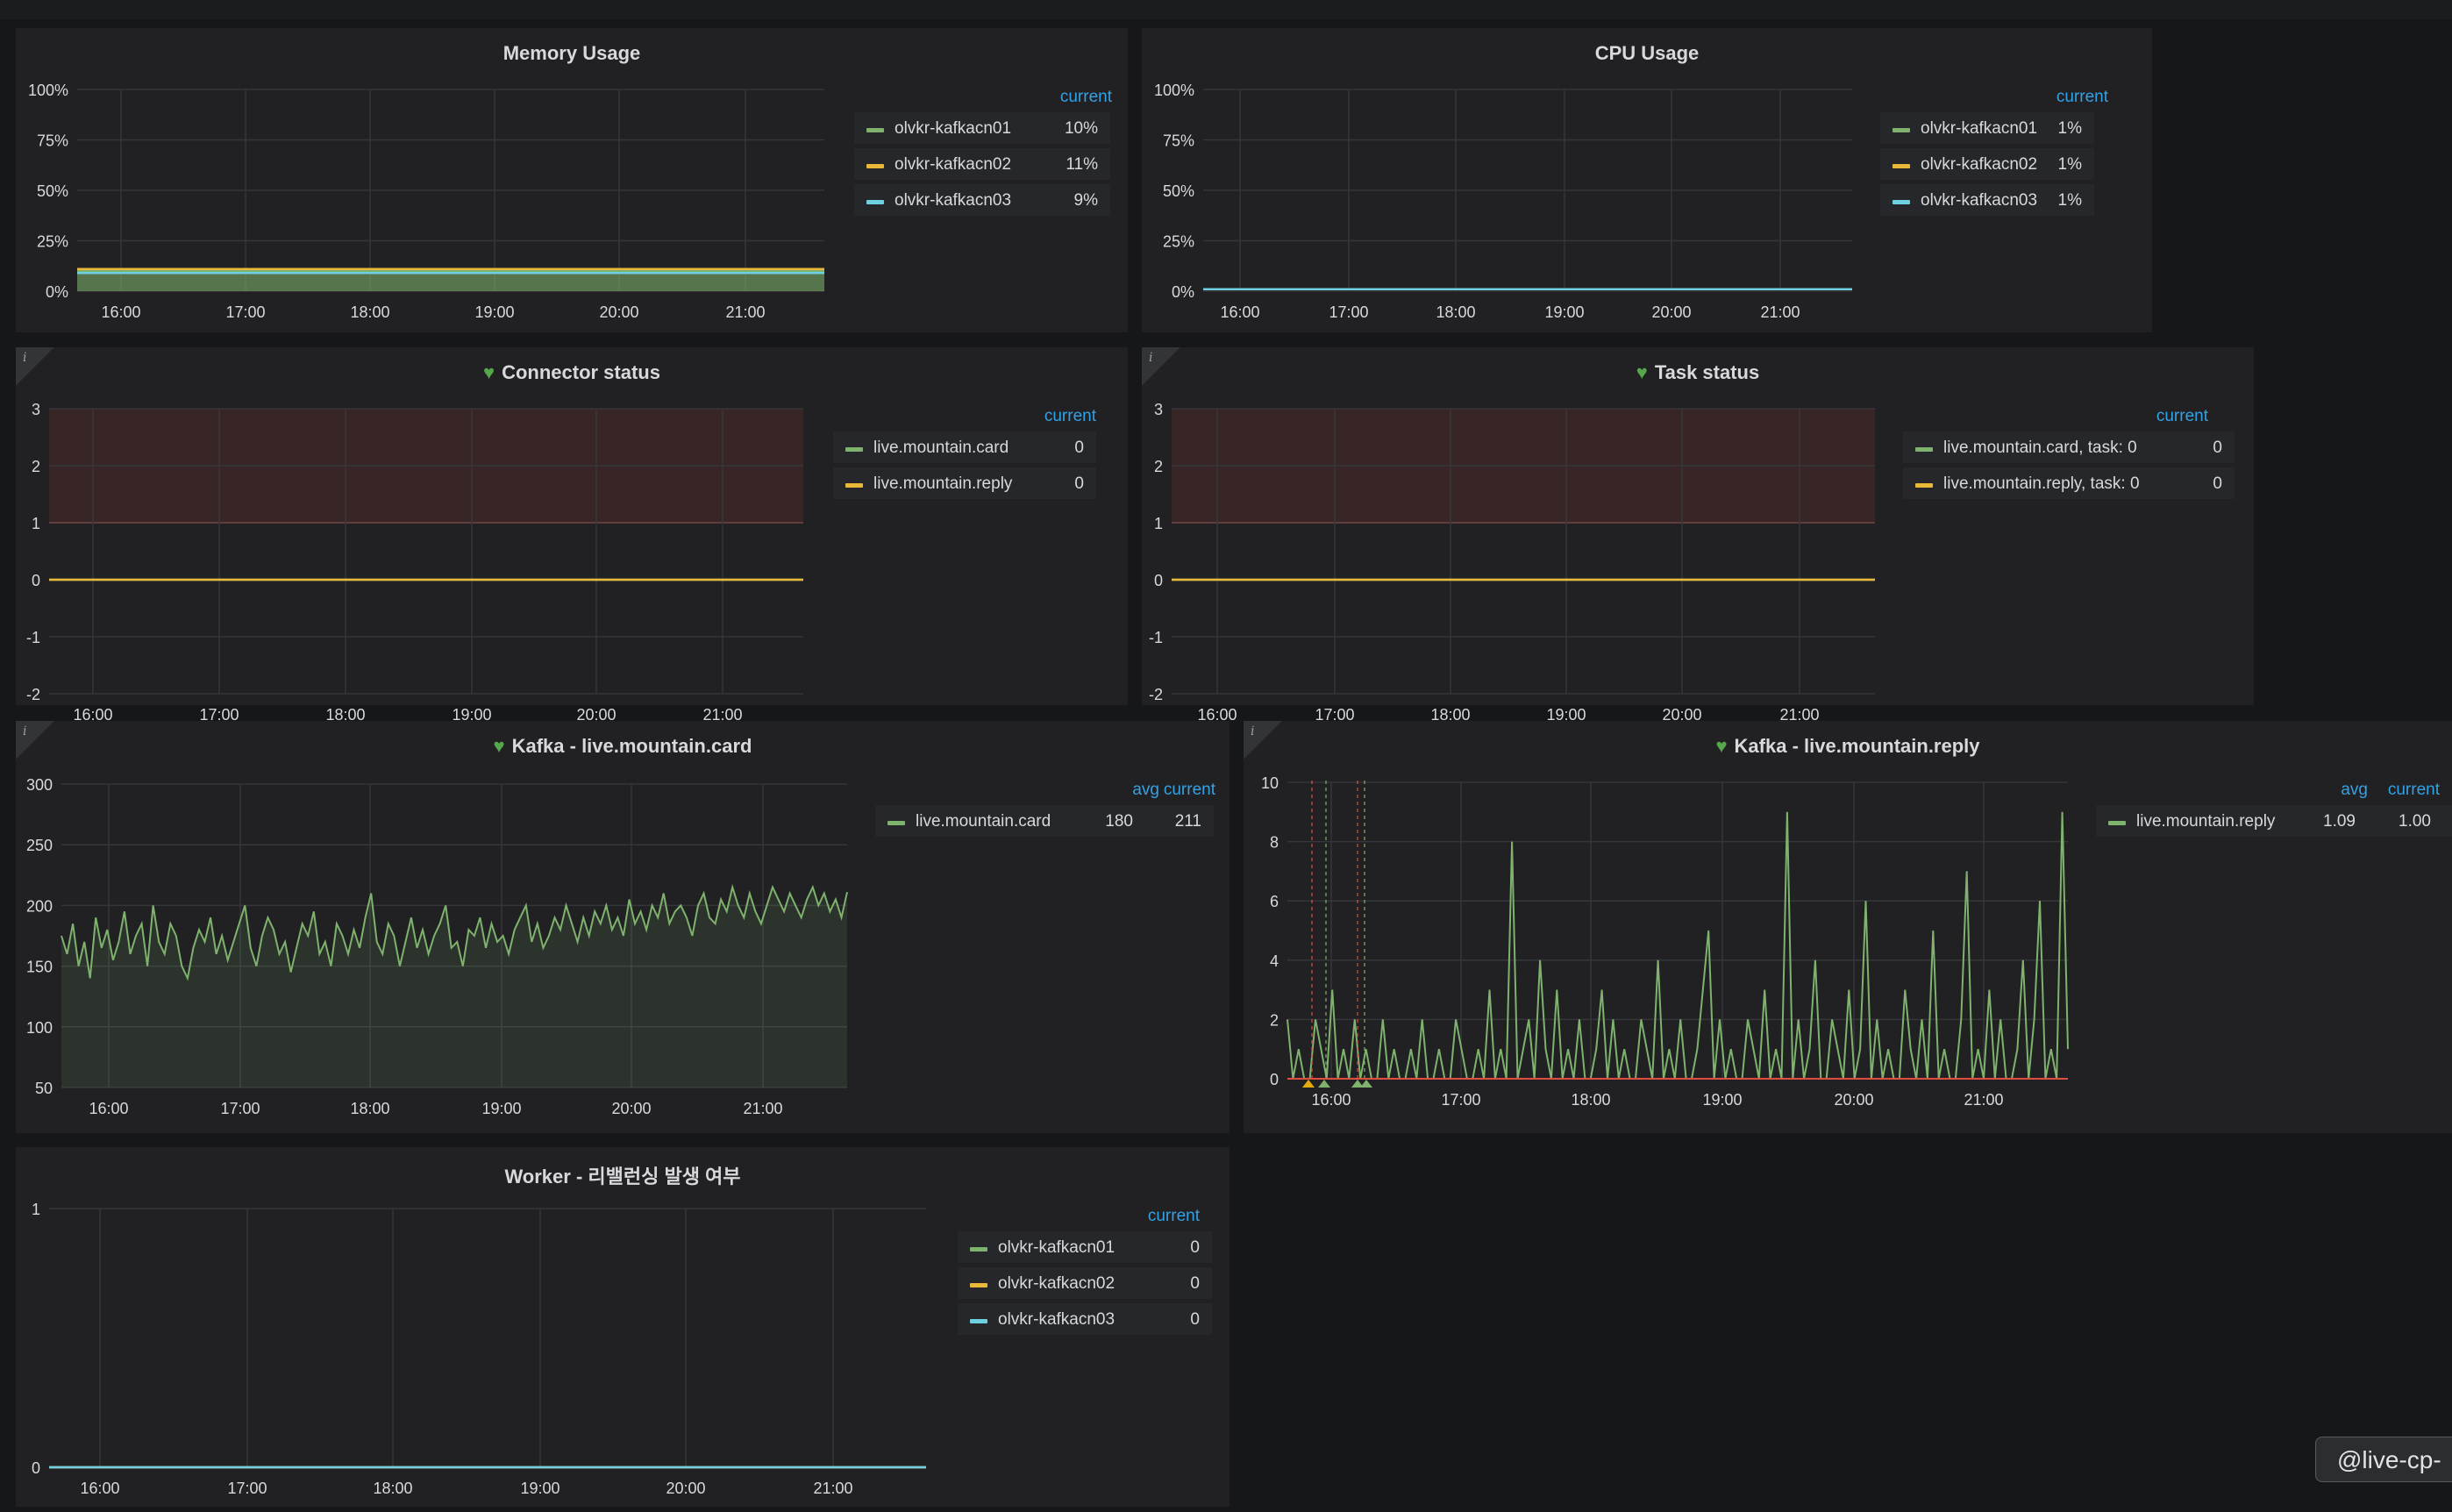 The height and width of the screenshot is (1512, 2452). What do you see at coordinates (1519, 562) in the screenshot?
I see `task-status-chart: -2 -1 0 1 2 3 16:00 17:00 18:00 19:00 20:00 21:00` at bounding box center [1519, 562].